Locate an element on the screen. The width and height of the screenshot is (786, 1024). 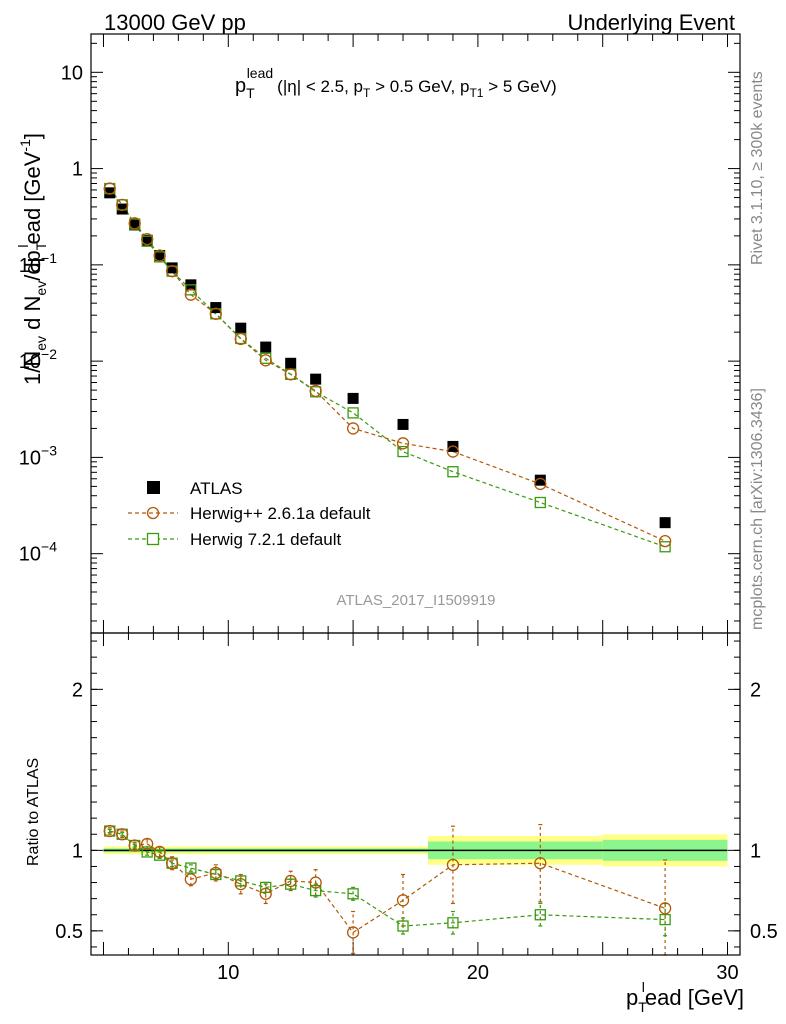
ratio-y-axis-label: Ratio to ATLAS is located at coordinates (33, 812).